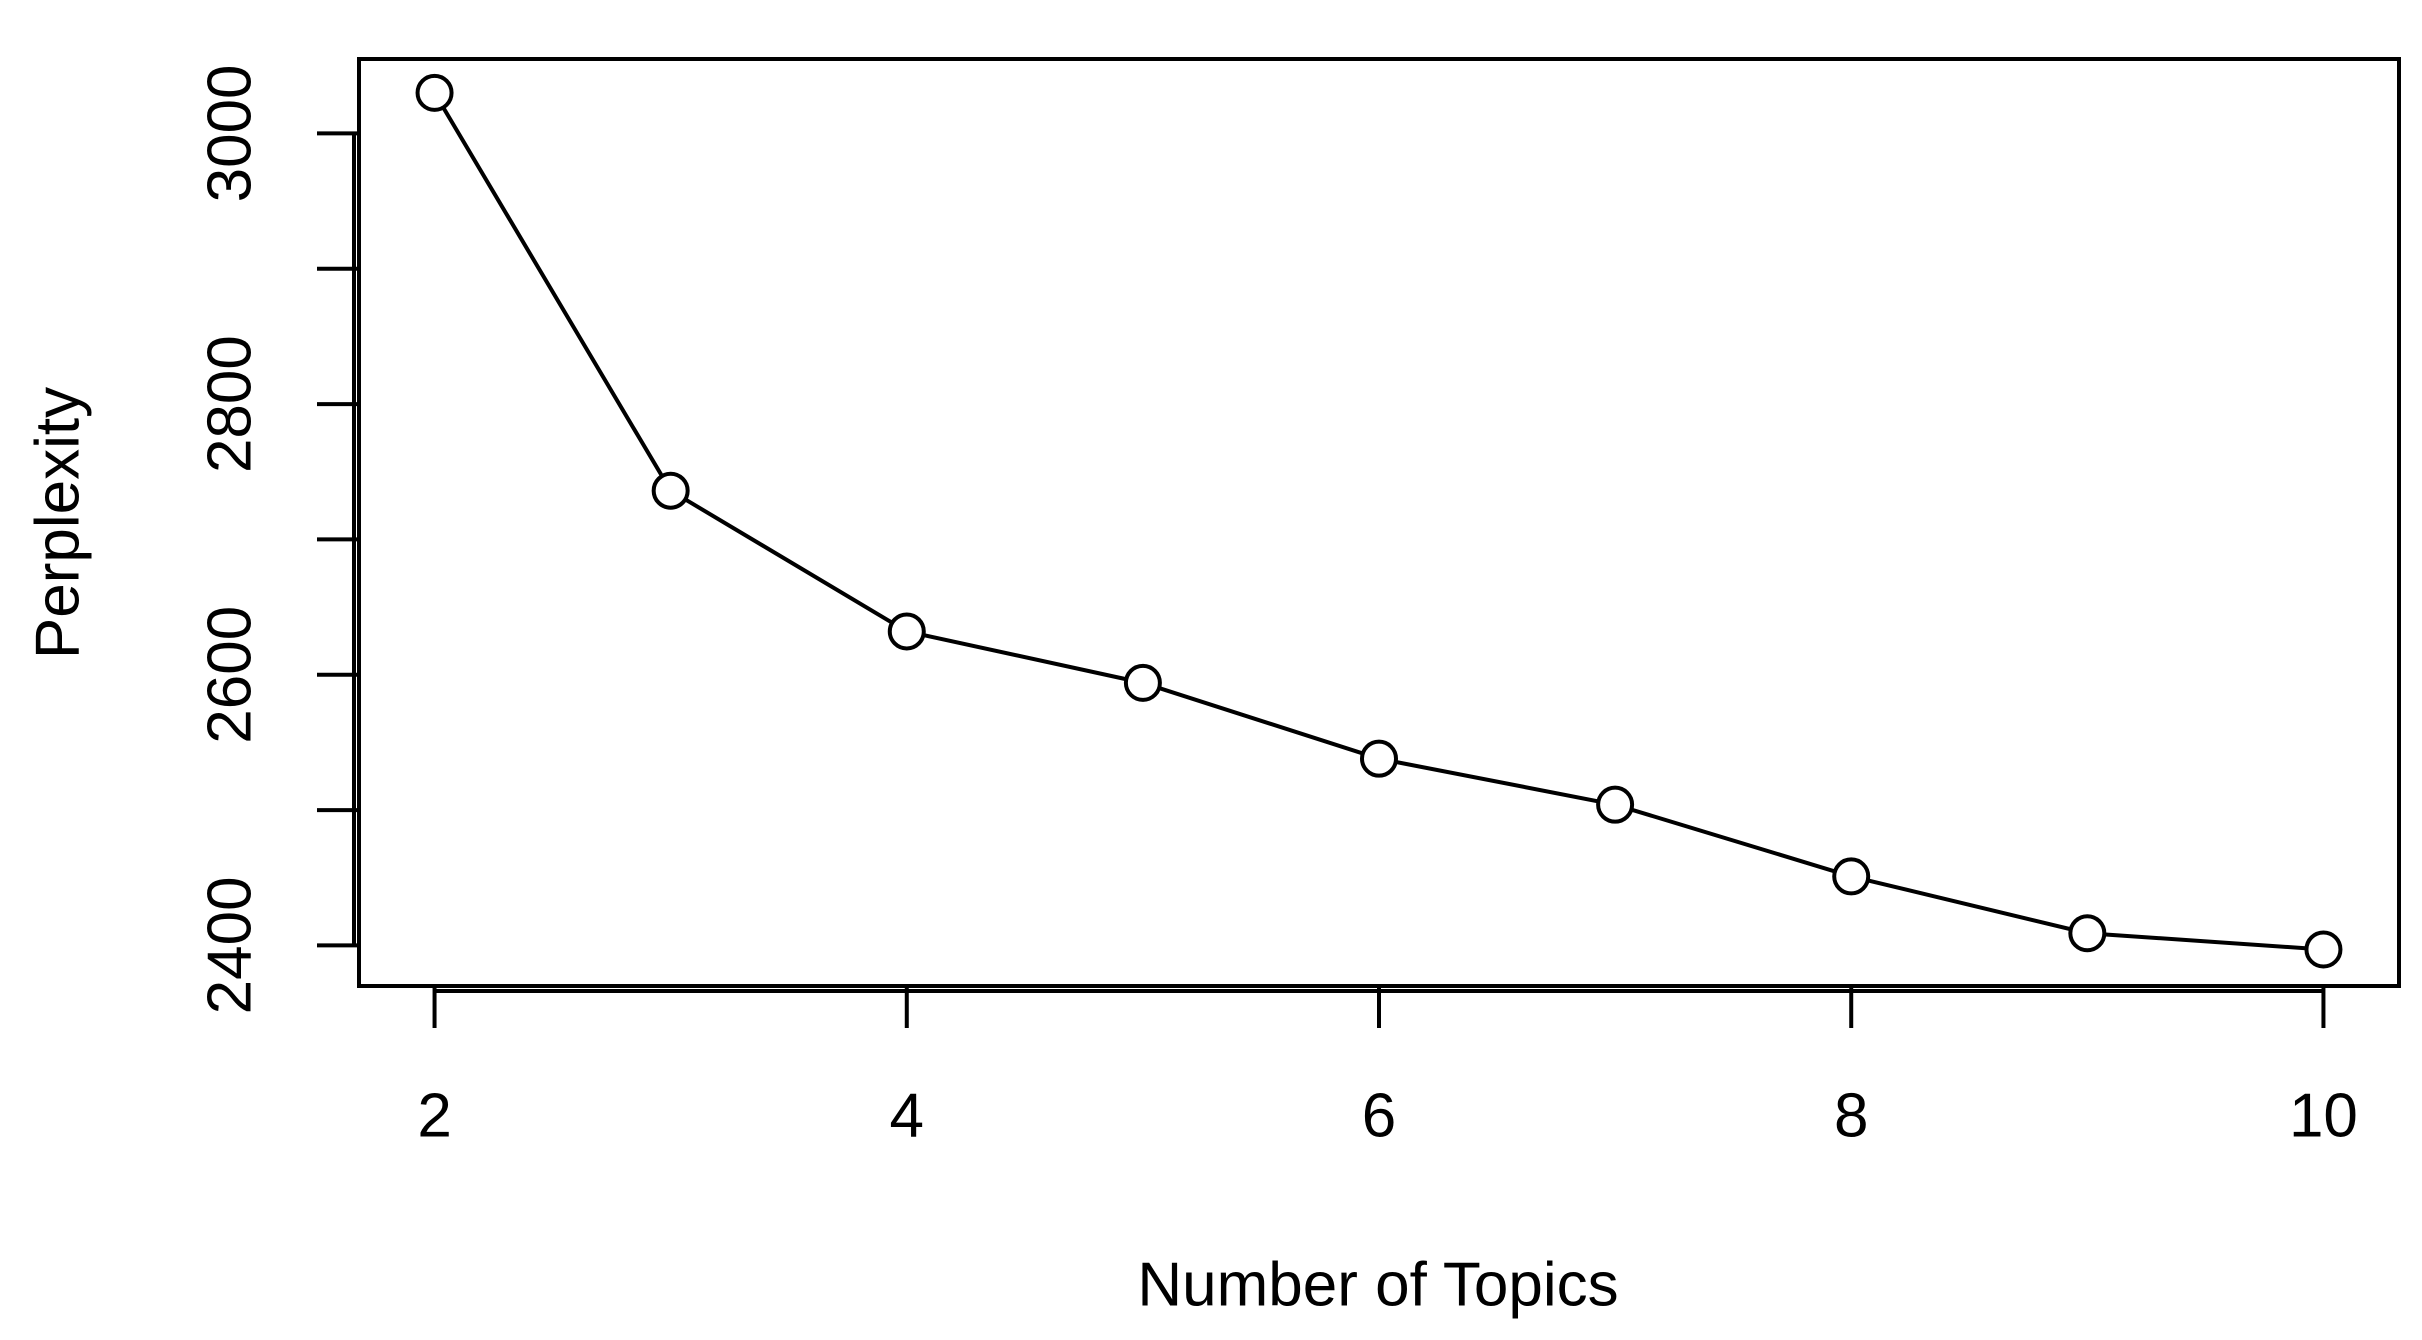 The width and height of the screenshot is (2422, 1340). I want to click on y-tick-label: 2400, so click(229, 945).